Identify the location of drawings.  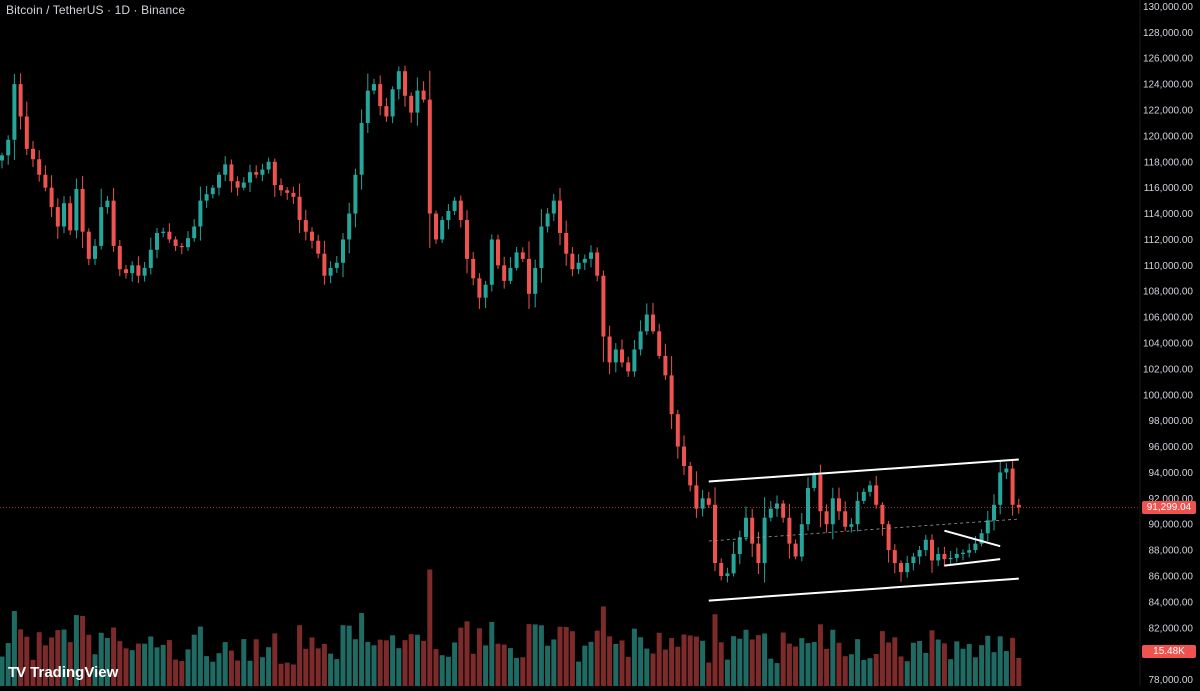
(863, 530).